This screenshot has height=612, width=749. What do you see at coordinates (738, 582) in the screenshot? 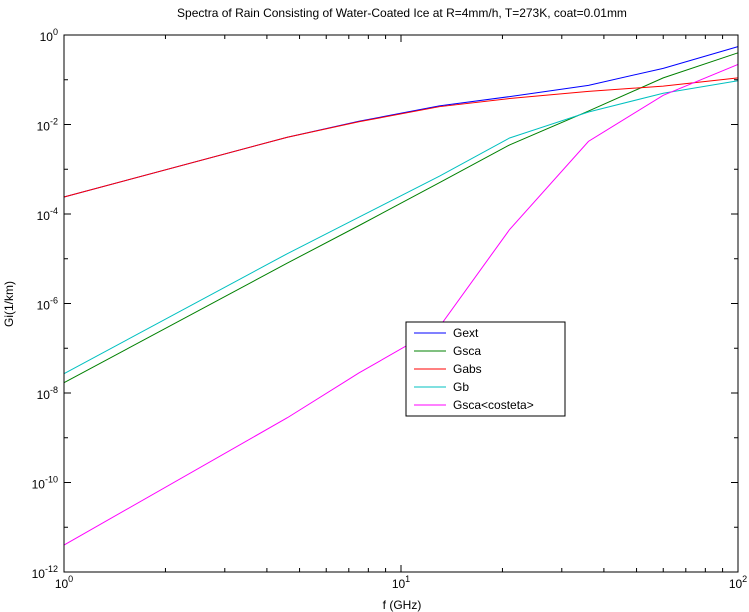
I see `x-tick-label: 10²` at bounding box center [738, 582].